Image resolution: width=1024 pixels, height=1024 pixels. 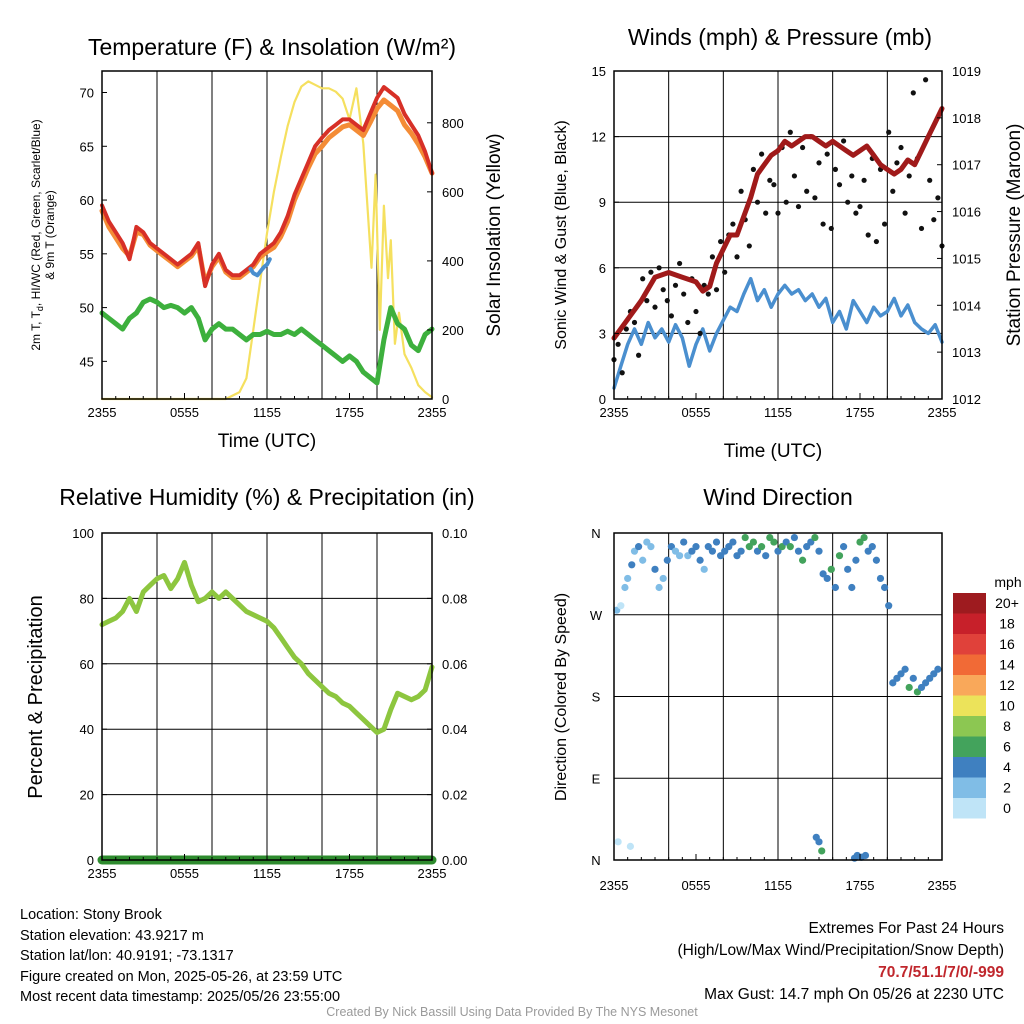 I want to click on y-axis-label: Direction (Colored By Speed), so click(x=561, y=697).